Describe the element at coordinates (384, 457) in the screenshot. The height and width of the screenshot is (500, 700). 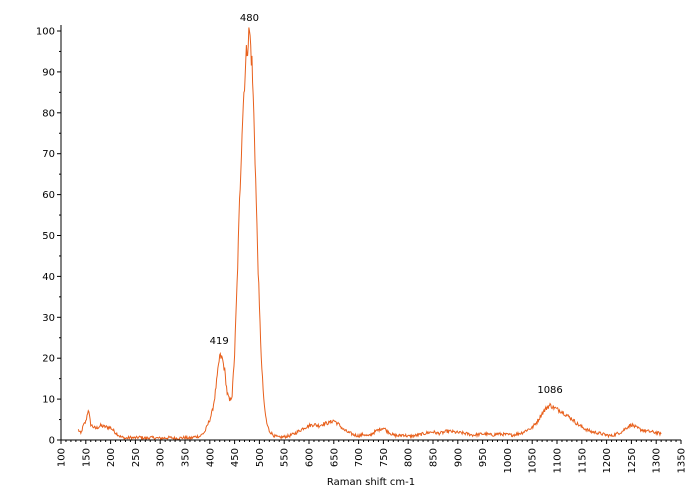
I see `x-tick-label: 750` at that location.